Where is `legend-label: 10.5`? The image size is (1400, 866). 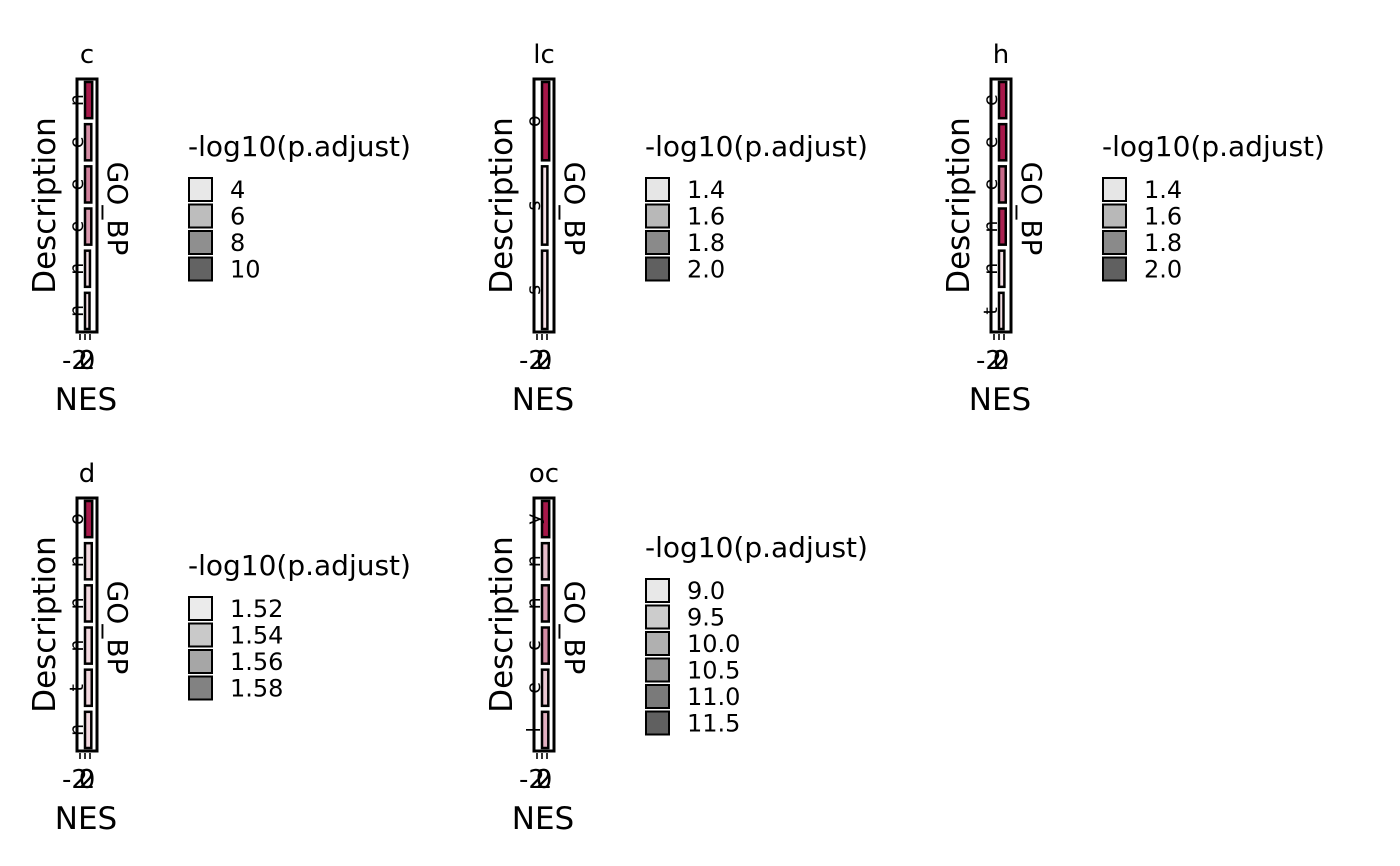 legend-label: 10.5 is located at coordinates (713, 671).